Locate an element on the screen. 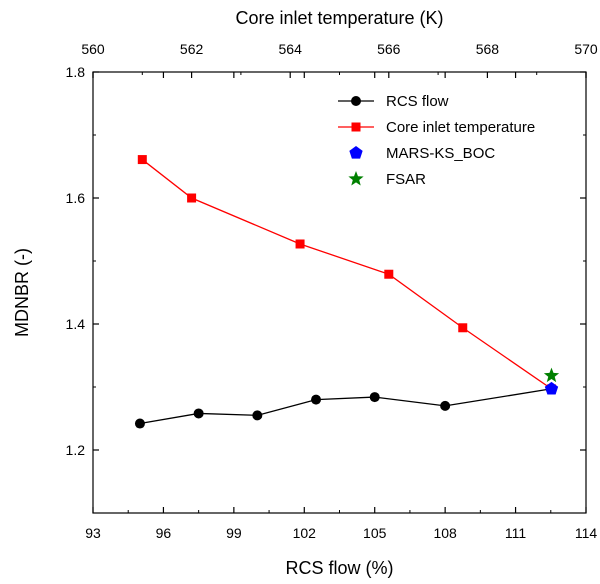 The width and height of the screenshot is (600, 584). y-tick-label: 1.2 is located at coordinates (76, 450).